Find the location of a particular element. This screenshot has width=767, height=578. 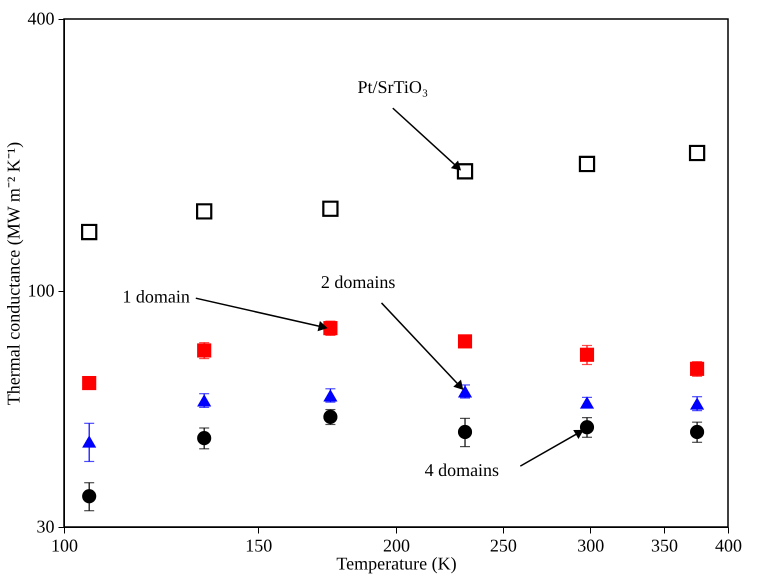

y-axis-title: Thermal conductance (MW m⁻² K⁻¹) is located at coordinates (14, 274).